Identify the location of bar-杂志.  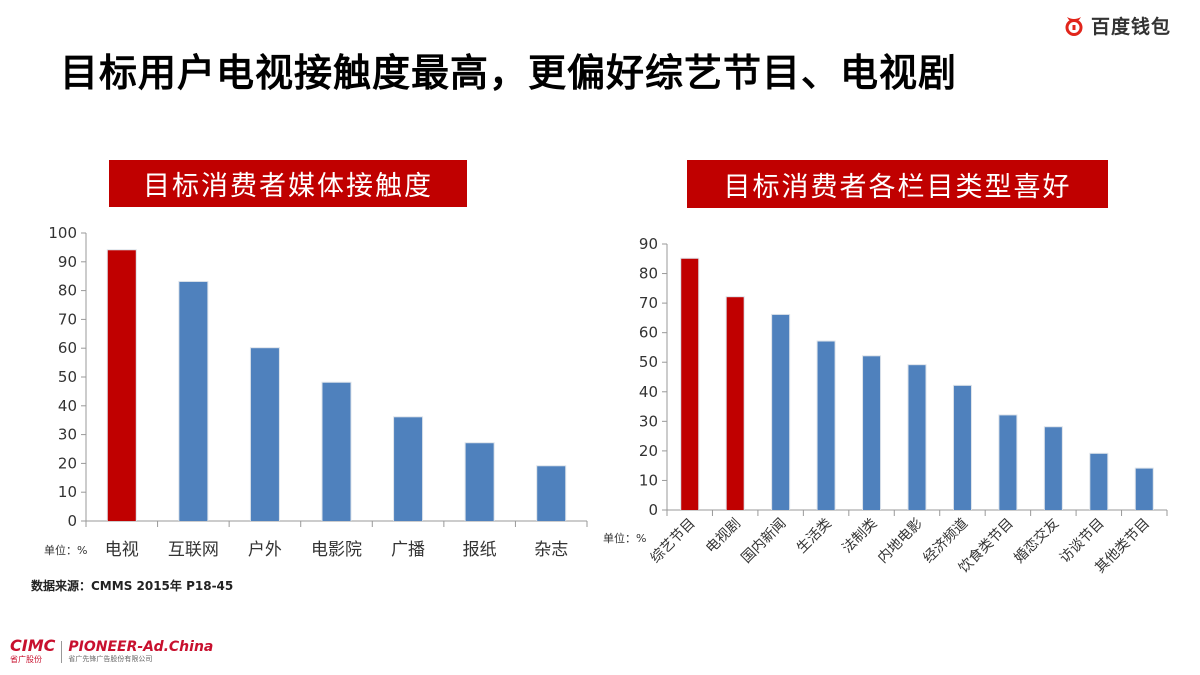
(551, 493).